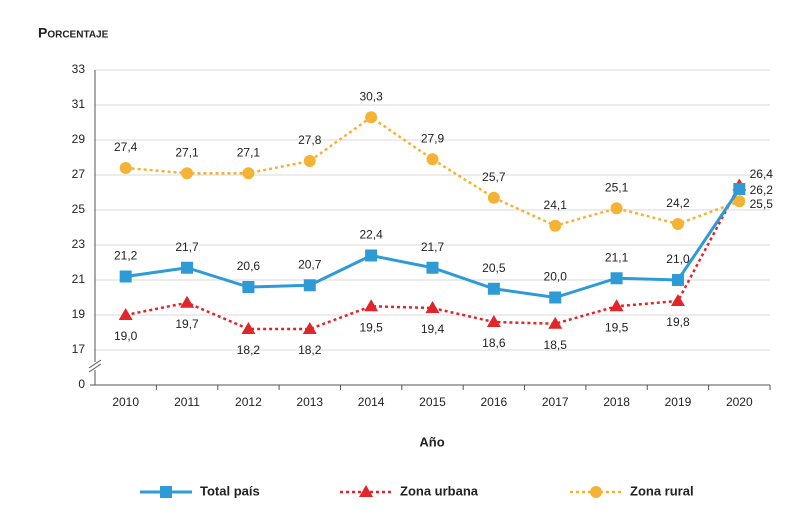 The image size is (809, 520). I want to click on data-label: 25,5, so click(762, 204).